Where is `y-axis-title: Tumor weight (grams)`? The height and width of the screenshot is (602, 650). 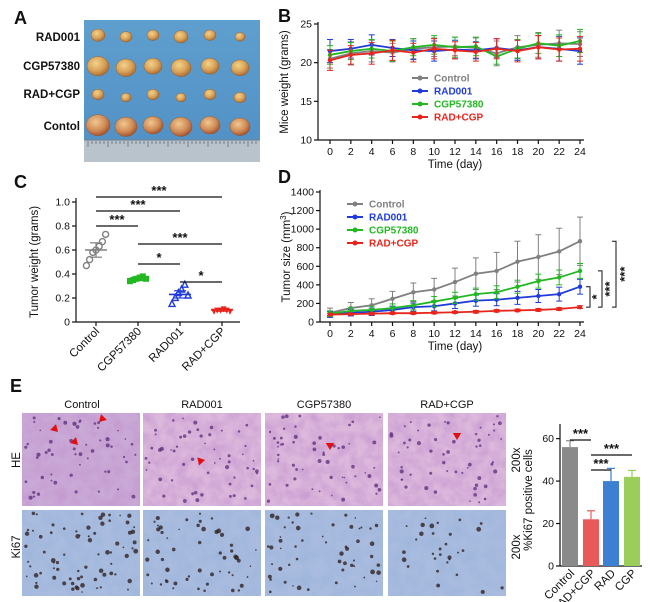
y-axis-title: Tumor weight (grams) is located at coordinates (35, 262).